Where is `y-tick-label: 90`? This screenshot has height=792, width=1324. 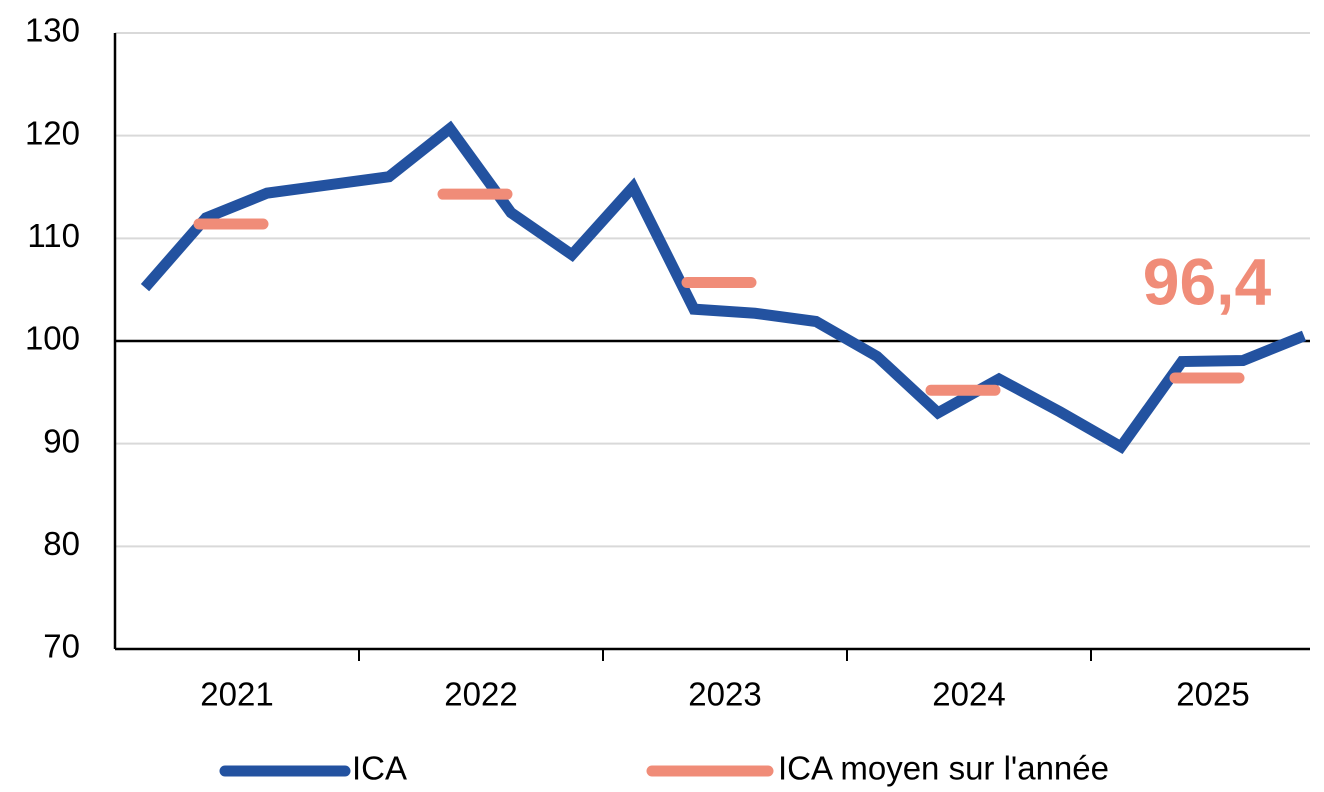 y-tick-label: 90 is located at coordinates (61, 440).